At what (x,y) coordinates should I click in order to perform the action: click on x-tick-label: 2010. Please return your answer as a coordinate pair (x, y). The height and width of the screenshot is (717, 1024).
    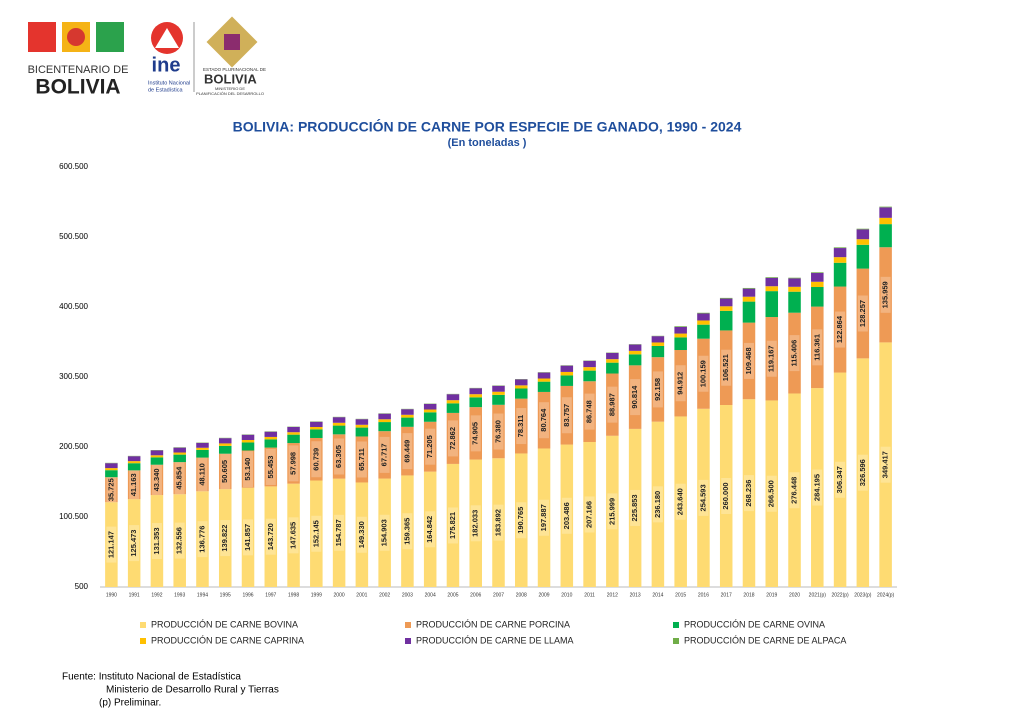
    Looking at the image, I should click on (566, 595).